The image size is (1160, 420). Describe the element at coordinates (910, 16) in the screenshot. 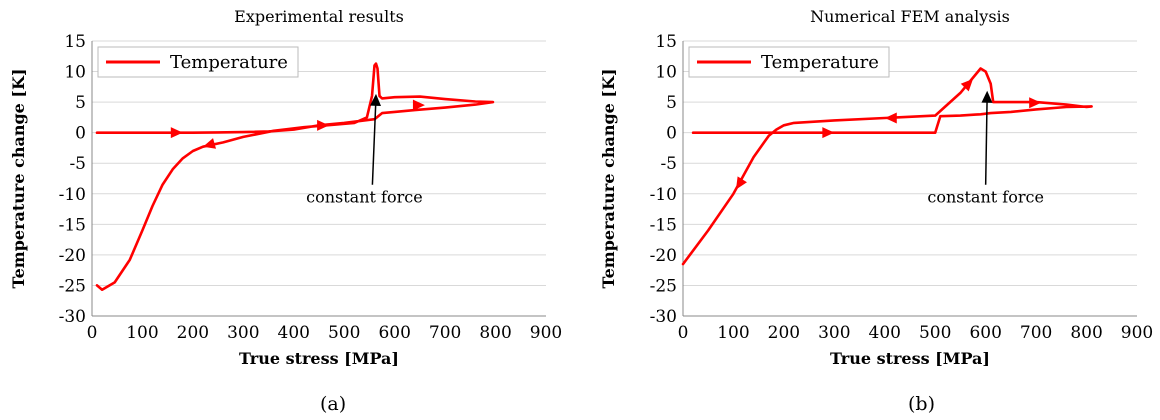

I see `chart-title: Numerical FEM analysis` at that location.